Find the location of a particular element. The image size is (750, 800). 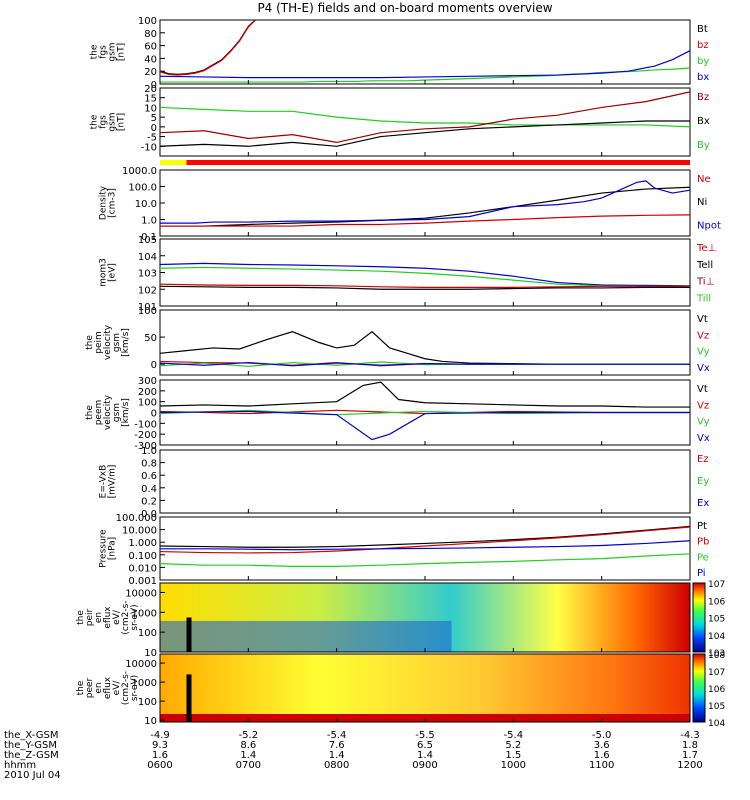

y-tick-label: 0.1 is located at coordinates (149, 237).